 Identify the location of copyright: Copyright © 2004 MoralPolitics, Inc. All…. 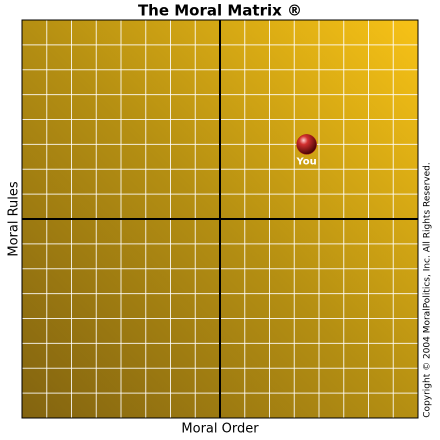
(428, 290).